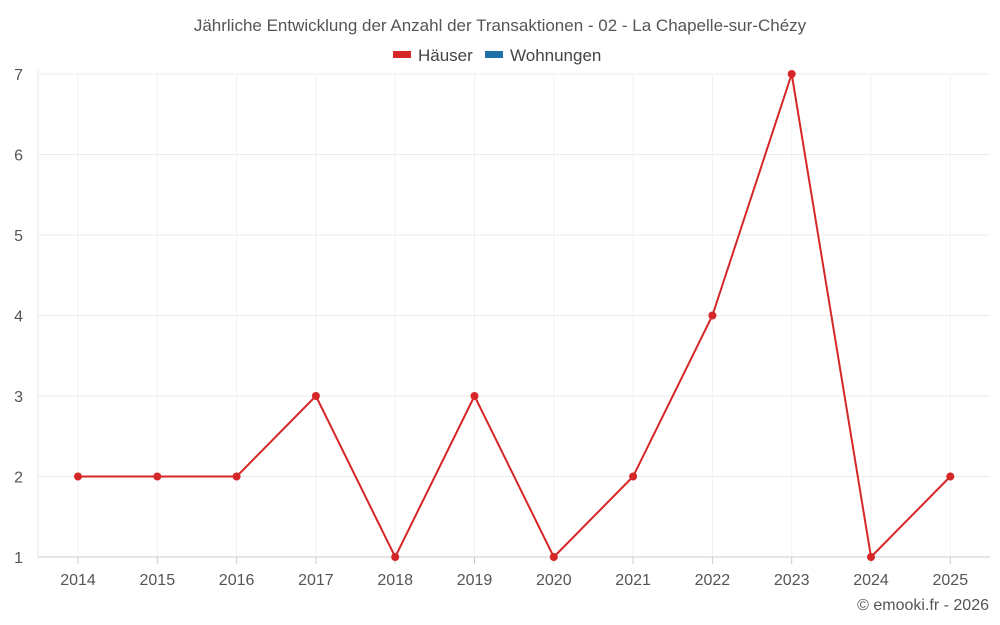 This screenshot has height=625, width=1000. I want to click on series-0-point-2024, so click(871, 557).